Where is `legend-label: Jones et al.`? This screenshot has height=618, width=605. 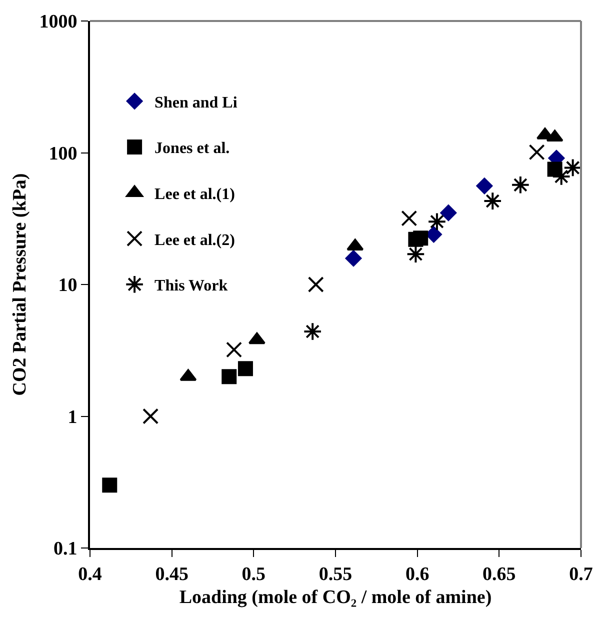 legend-label: Jones et al. is located at coordinates (192, 149).